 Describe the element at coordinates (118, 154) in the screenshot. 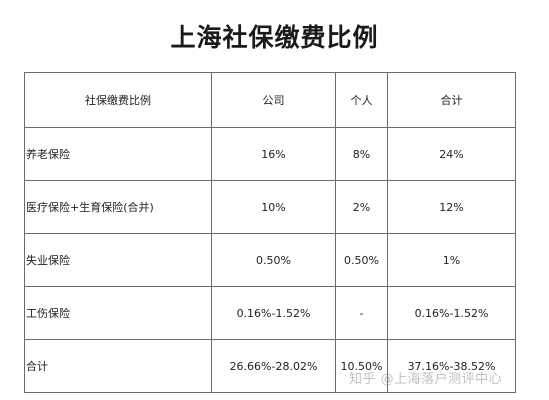

I see `row-item: 养老保险` at that location.